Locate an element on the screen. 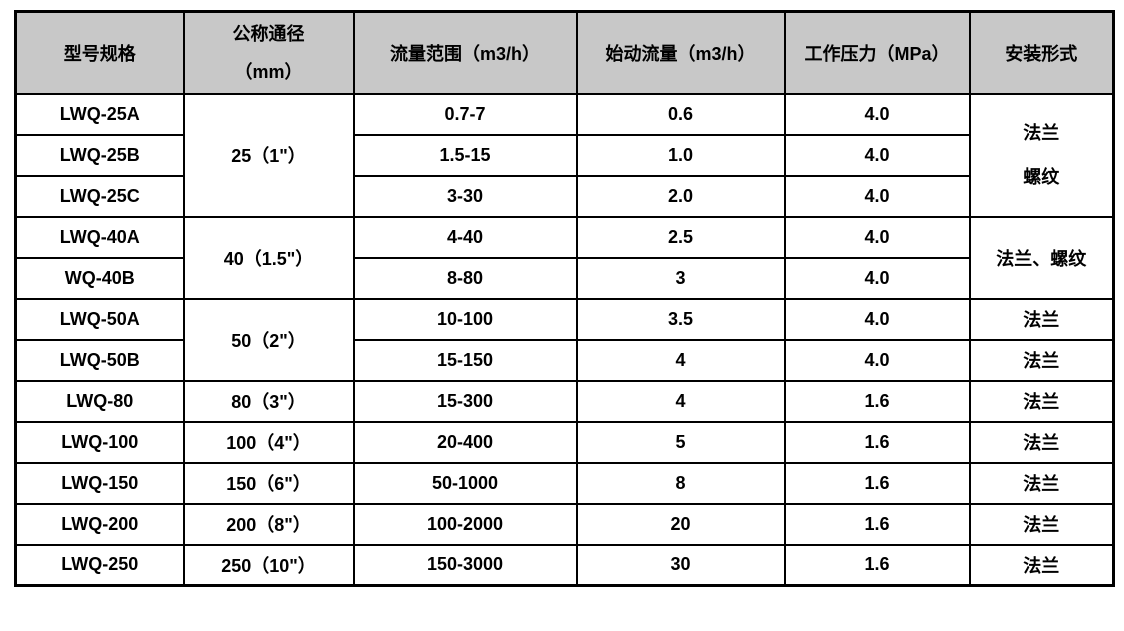  col-header-diameter-text: 公称通径 （mm） is located at coordinates (269, 53).